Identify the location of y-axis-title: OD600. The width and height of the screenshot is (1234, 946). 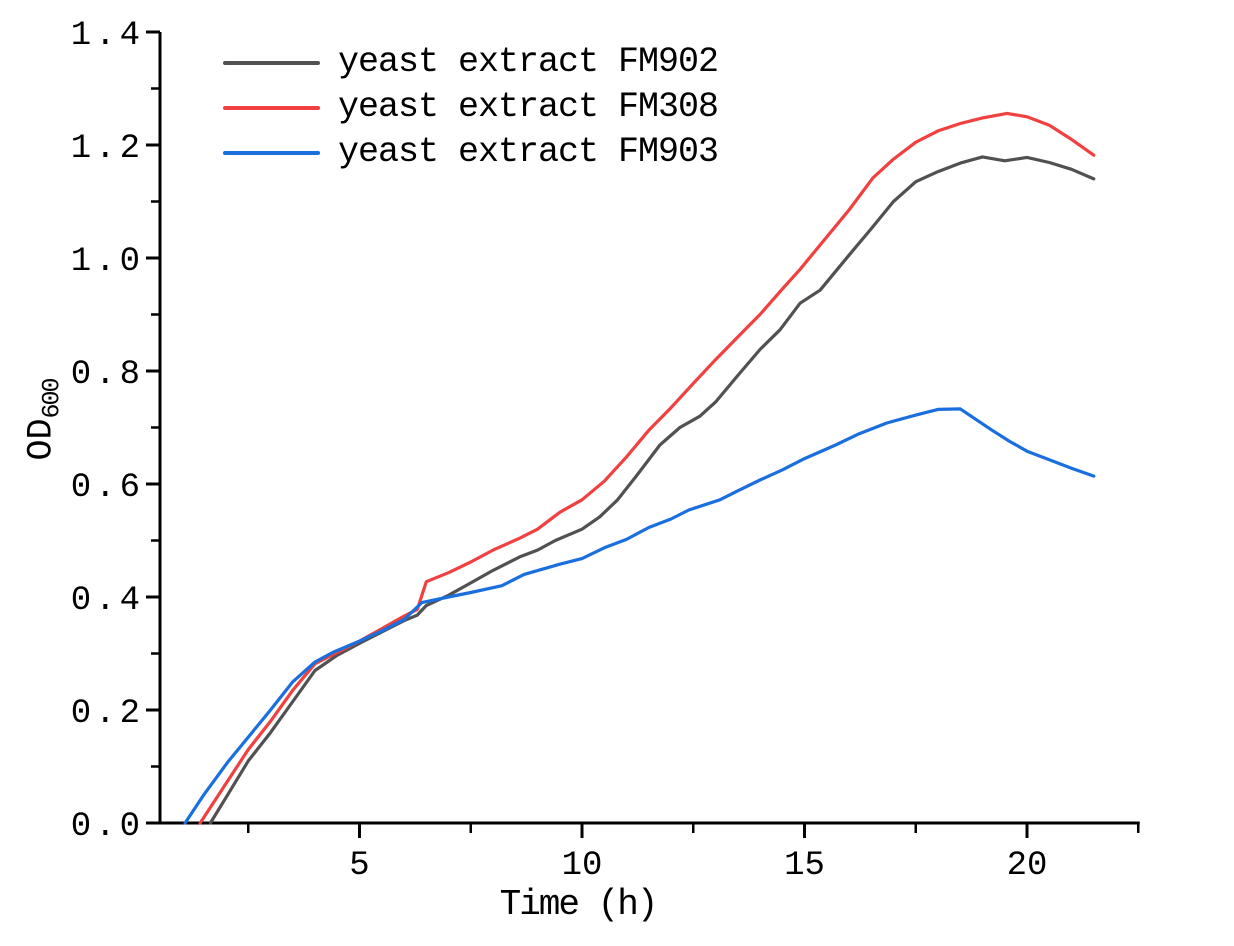
(44, 419).